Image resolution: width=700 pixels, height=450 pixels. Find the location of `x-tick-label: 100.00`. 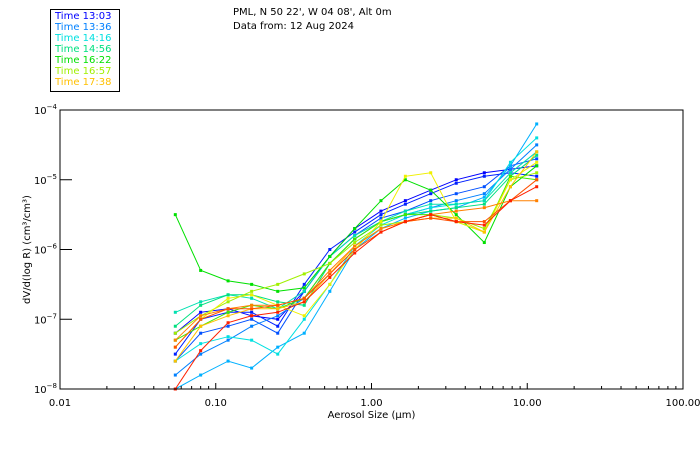

x-tick-label: 100.00 is located at coordinates (683, 403).